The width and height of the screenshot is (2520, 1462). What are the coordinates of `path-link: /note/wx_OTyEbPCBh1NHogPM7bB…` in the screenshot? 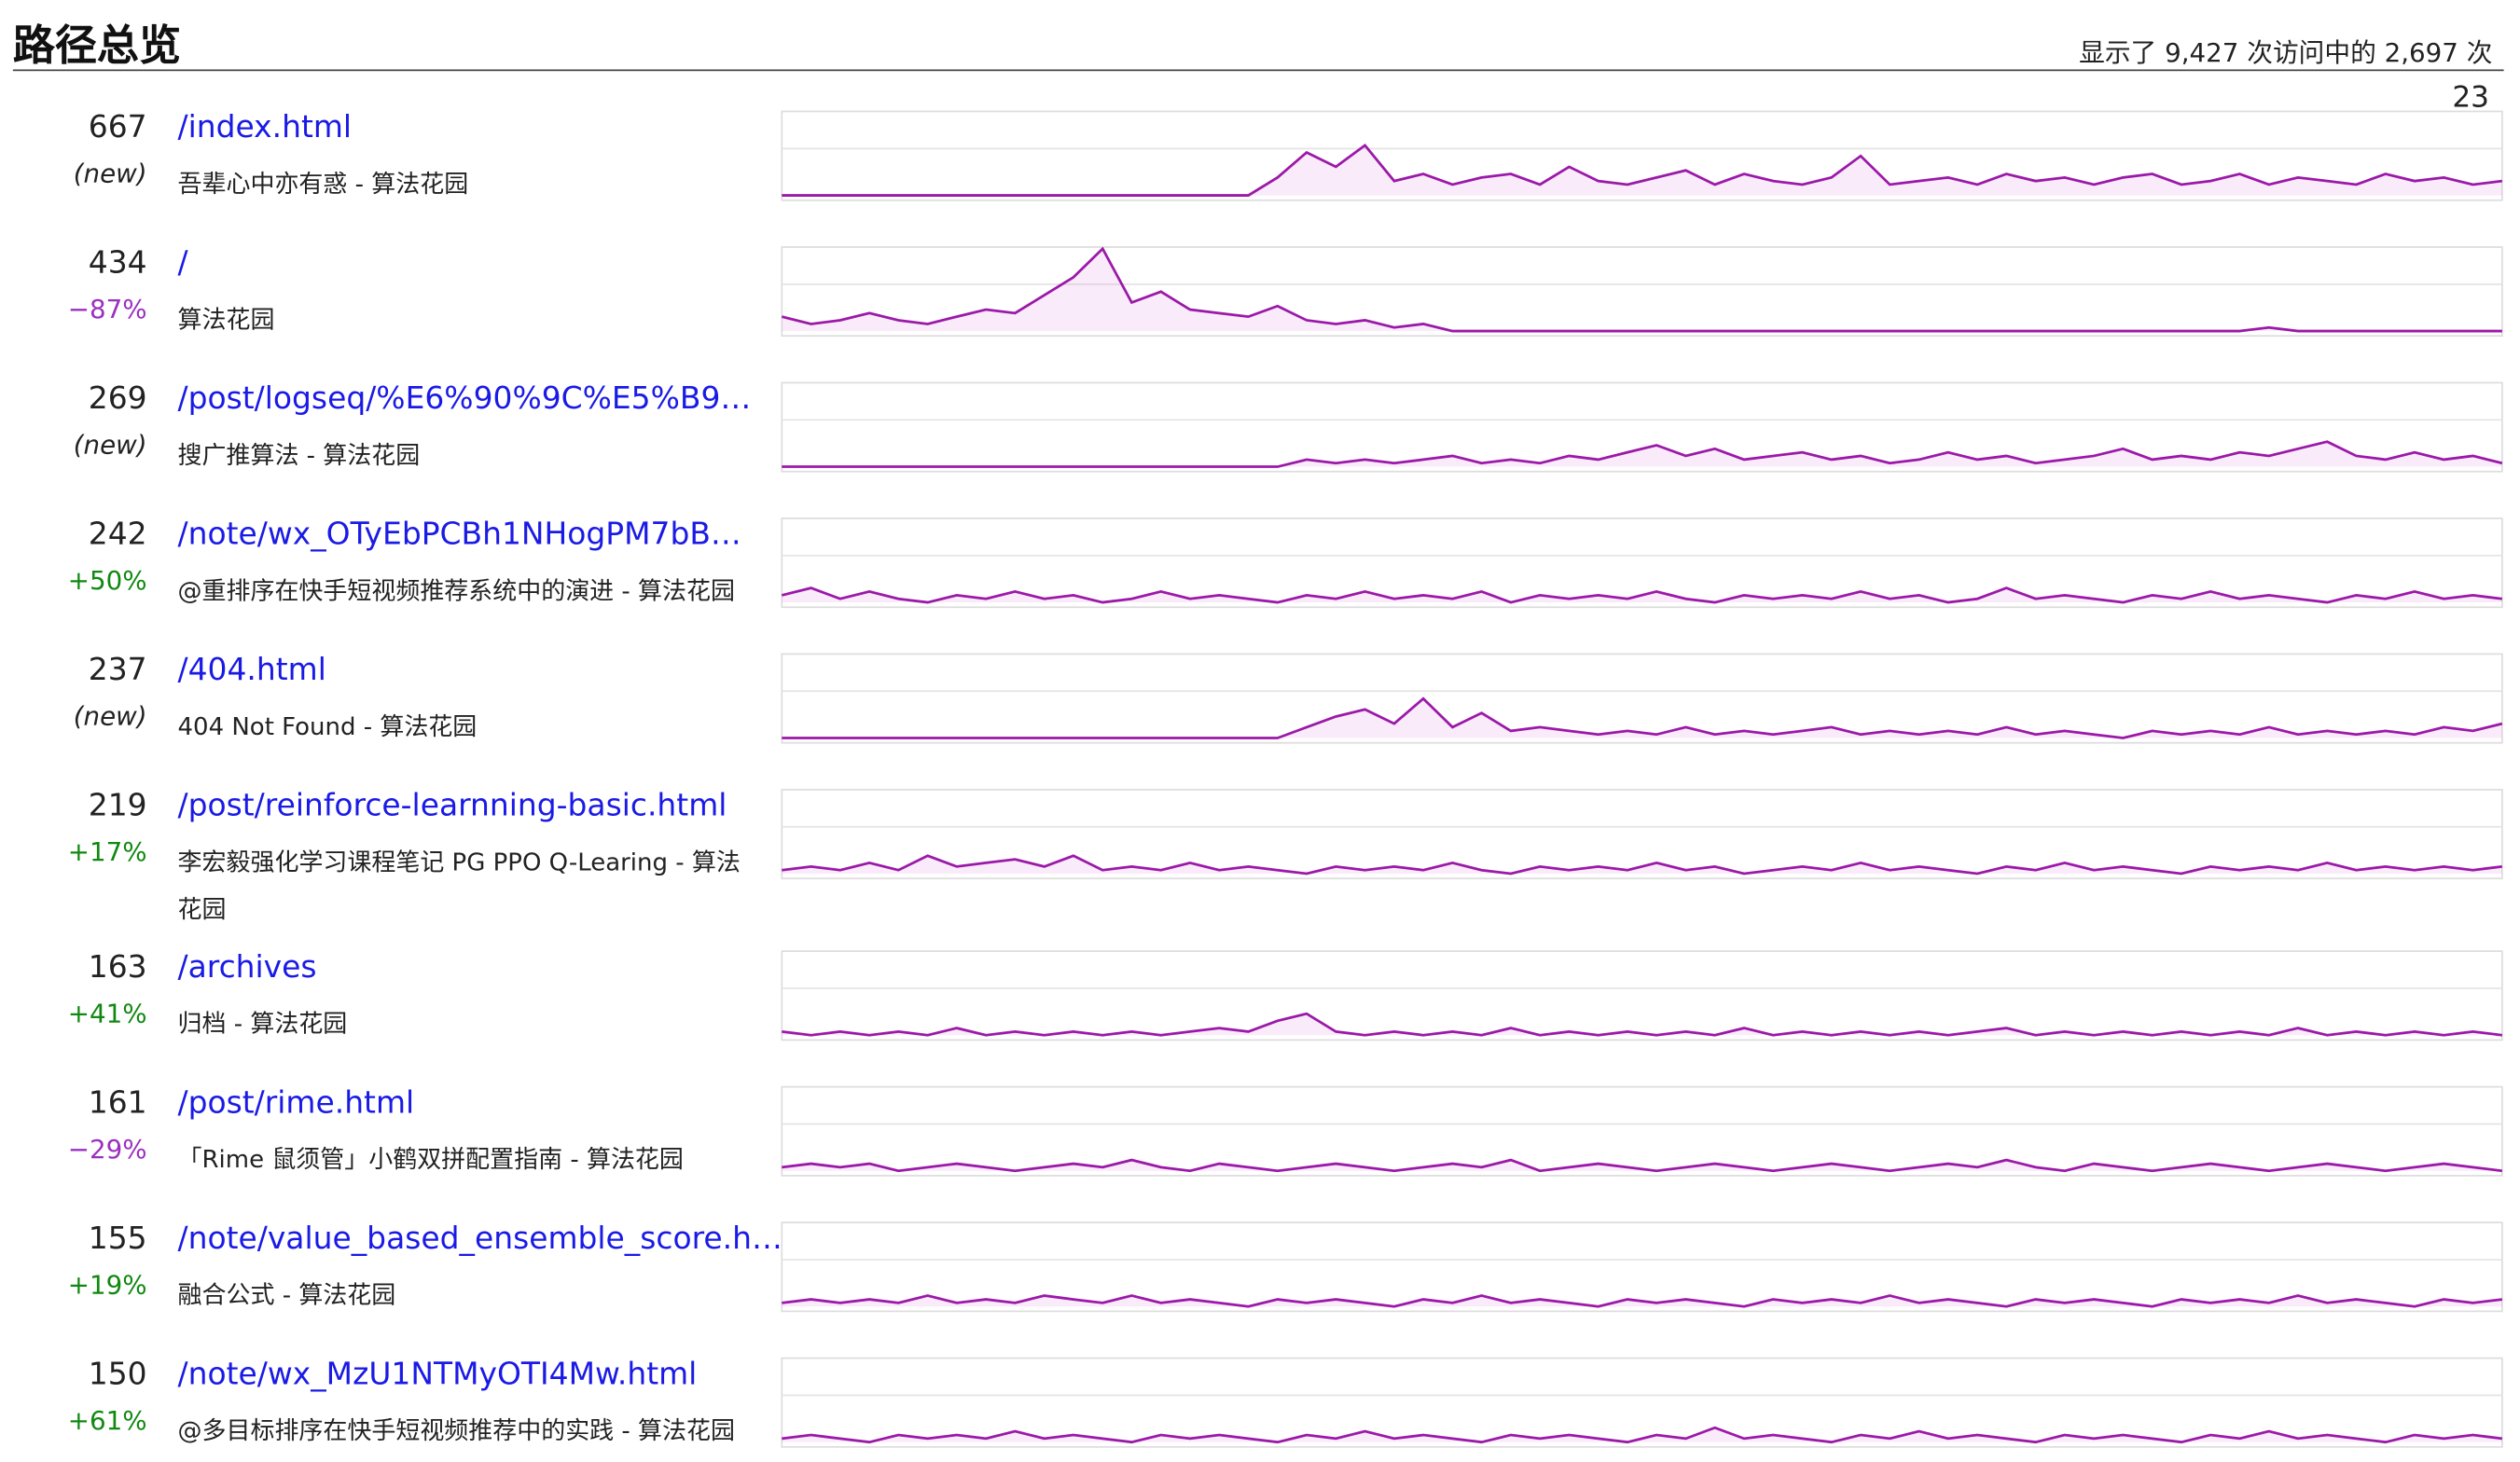 It's located at (459, 535).